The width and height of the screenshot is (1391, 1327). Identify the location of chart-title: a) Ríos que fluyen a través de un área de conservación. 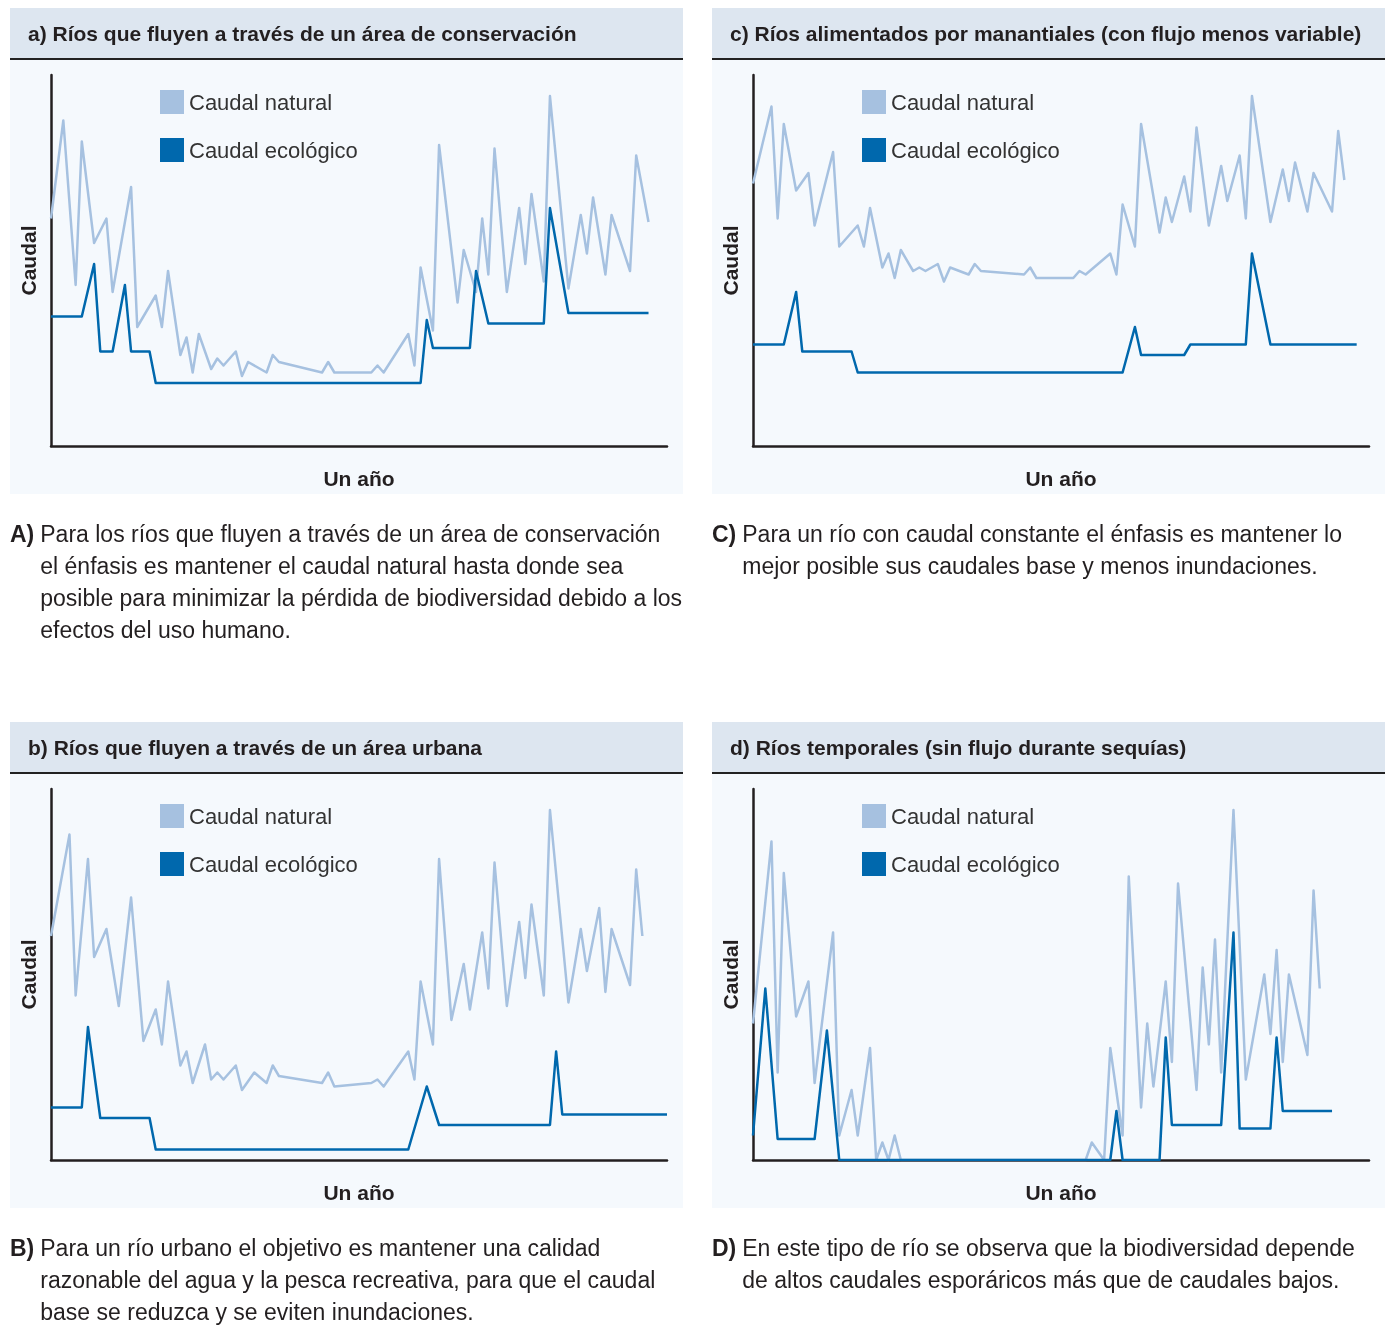
(346, 34).